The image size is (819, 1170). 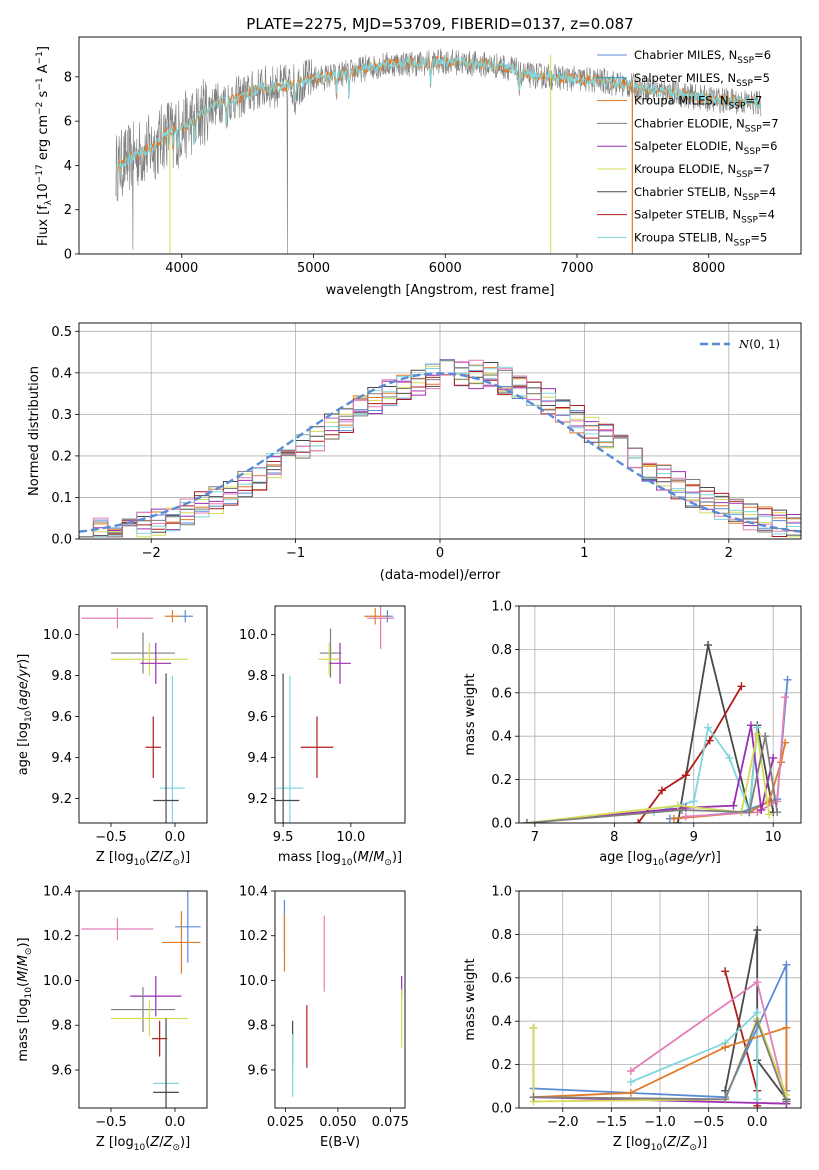 I want to click on y-axis-label: Normed distribution, so click(x=34, y=431).